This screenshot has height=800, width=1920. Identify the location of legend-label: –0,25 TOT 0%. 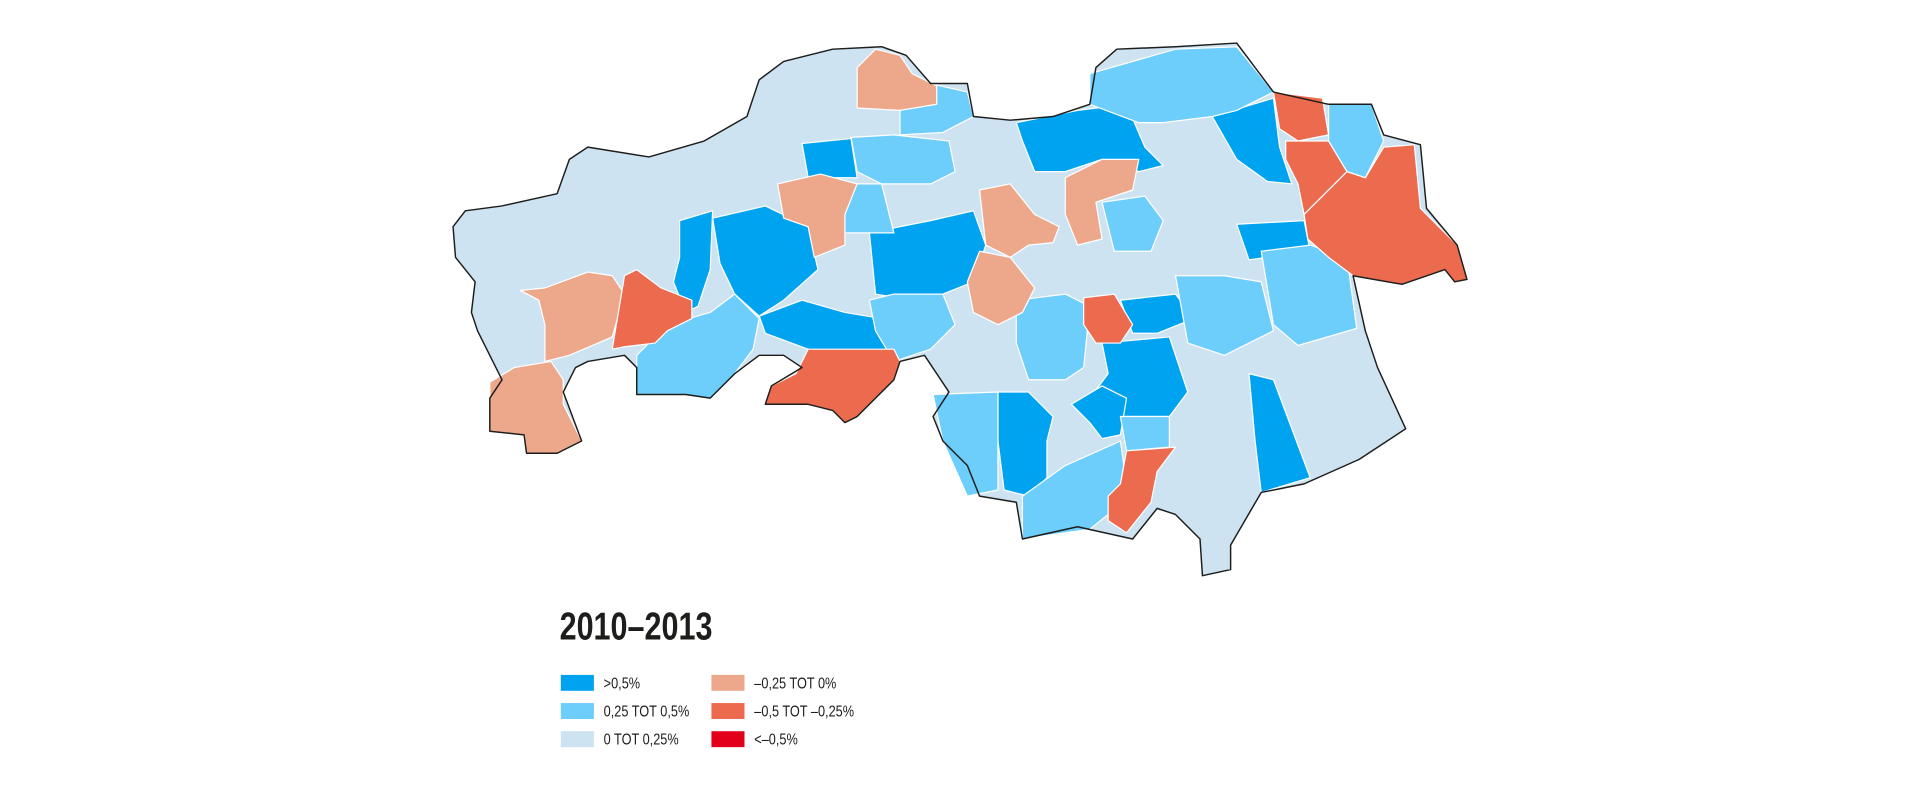
(795, 684).